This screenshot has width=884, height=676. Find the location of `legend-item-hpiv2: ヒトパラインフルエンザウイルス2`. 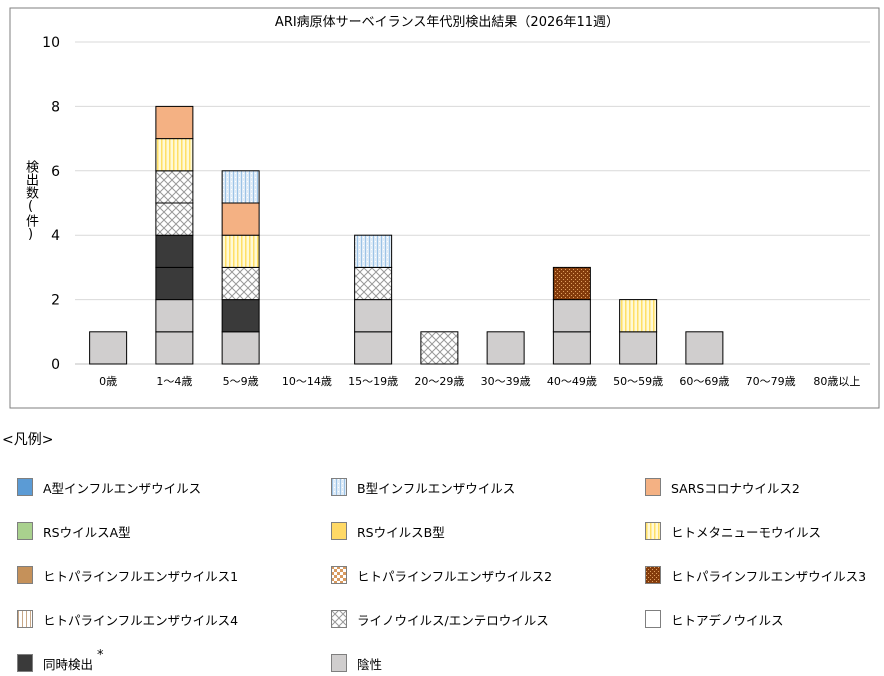

legend-item-hpiv2: ヒトパラインフルエンザウイルス2 is located at coordinates (441, 575).